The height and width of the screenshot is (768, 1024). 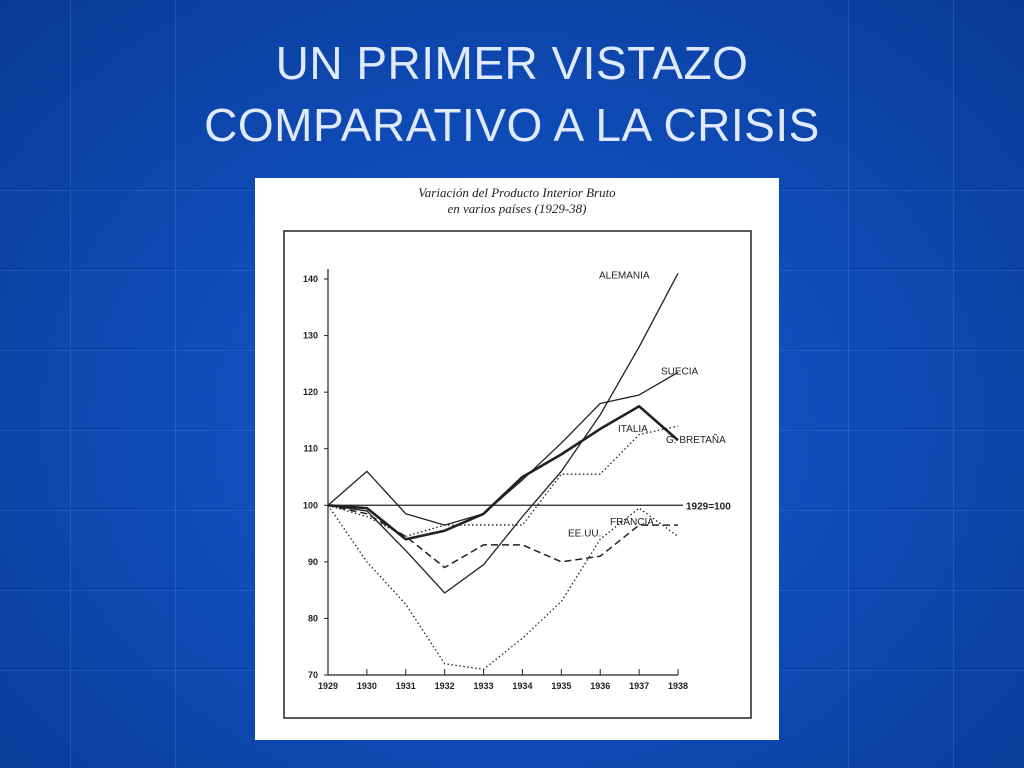 What do you see at coordinates (512, 125) in the screenshot?
I see `slide-title-line-2: COMPARATIVO A LA CRISIS` at bounding box center [512, 125].